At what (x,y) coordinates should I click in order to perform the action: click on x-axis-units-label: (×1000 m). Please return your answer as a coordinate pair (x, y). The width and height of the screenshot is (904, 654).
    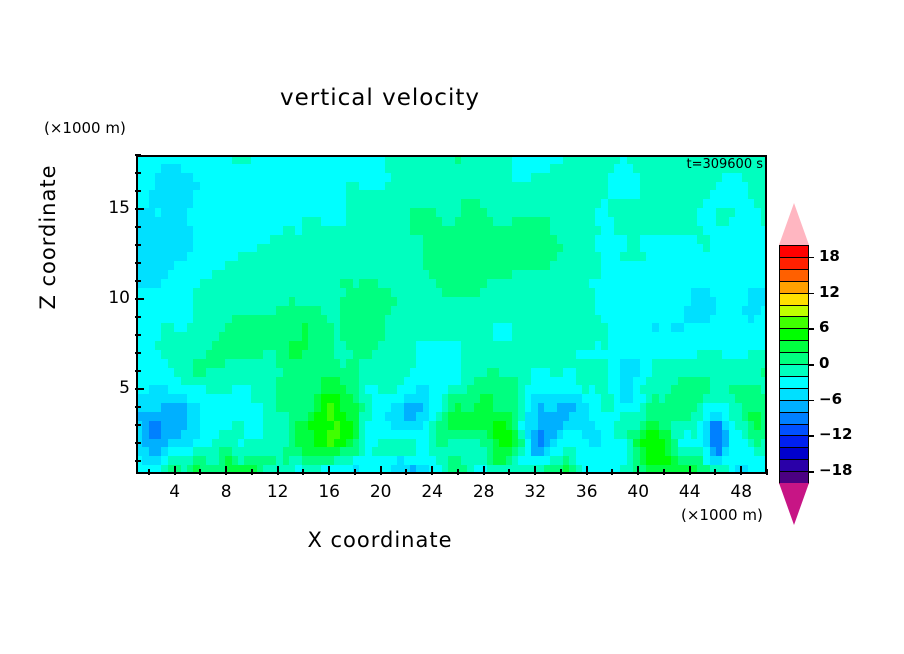
    Looking at the image, I should click on (722, 515).